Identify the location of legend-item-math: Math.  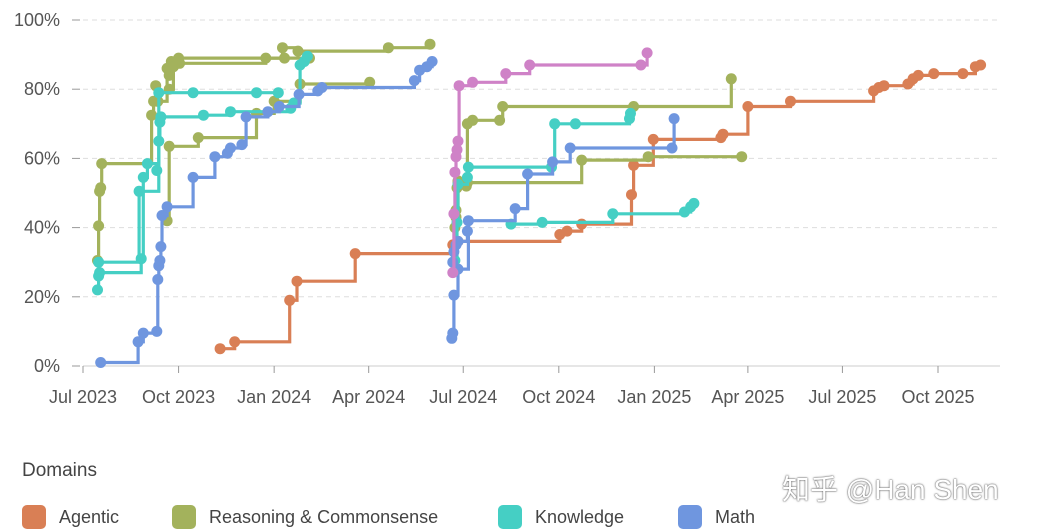
(716, 517).